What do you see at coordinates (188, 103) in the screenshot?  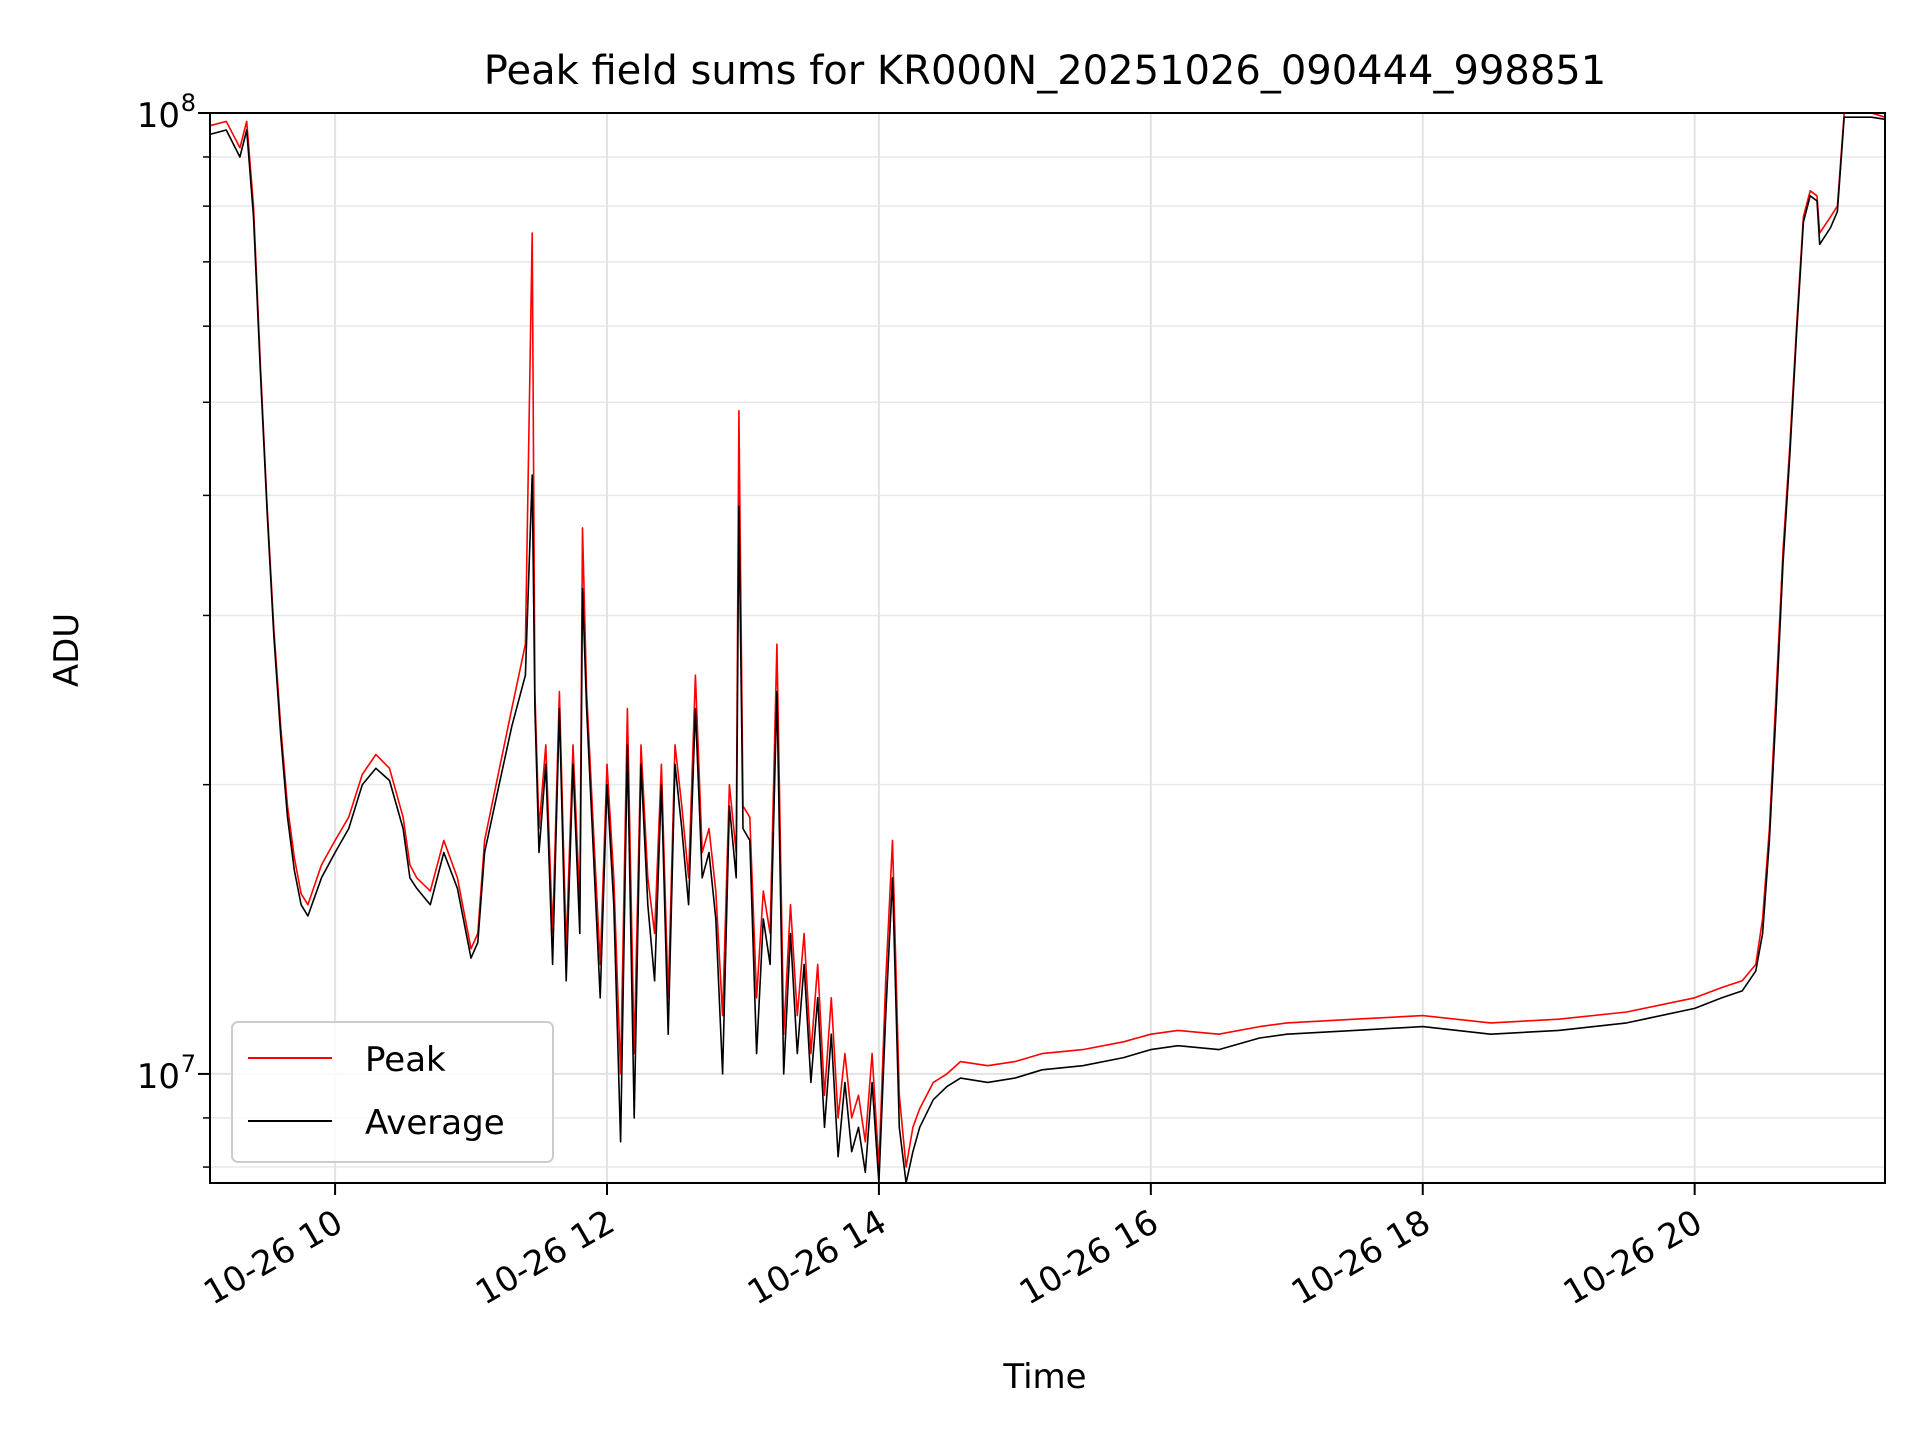 I see `y-tick-exponent: 8` at bounding box center [188, 103].